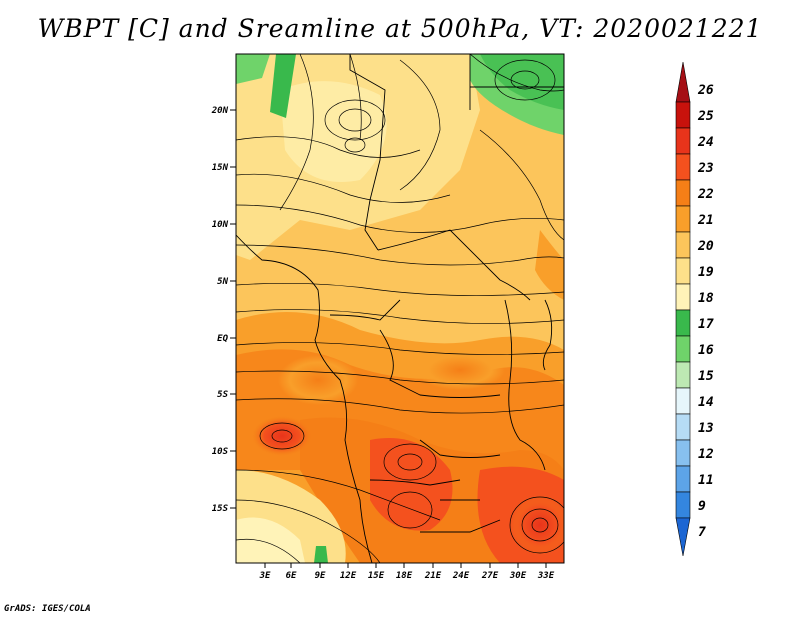  What do you see at coordinates (404, 576) in the screenshot?
I see `lon-label-18e: 18E` at bounding box center [404, 576].